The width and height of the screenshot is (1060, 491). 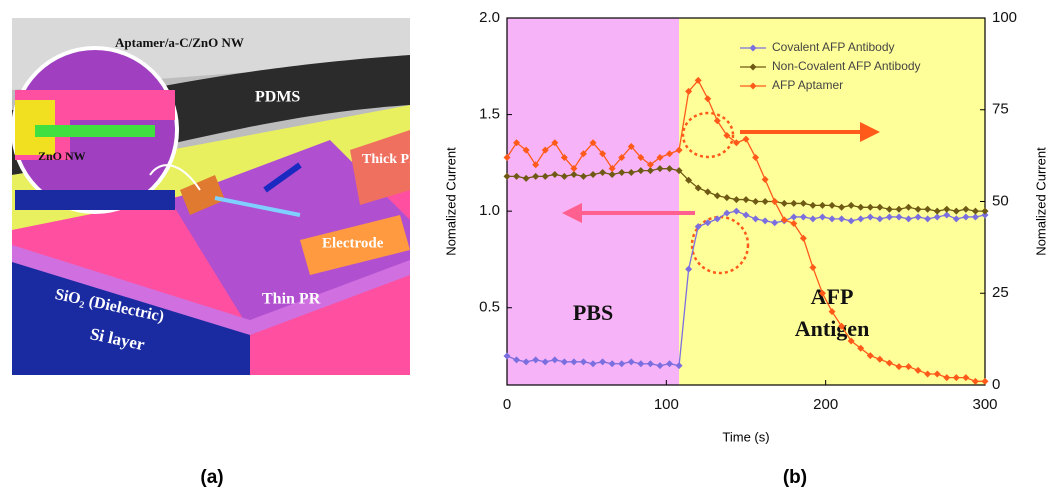 I want to click on inset-nw, so click(x=95, y=131).